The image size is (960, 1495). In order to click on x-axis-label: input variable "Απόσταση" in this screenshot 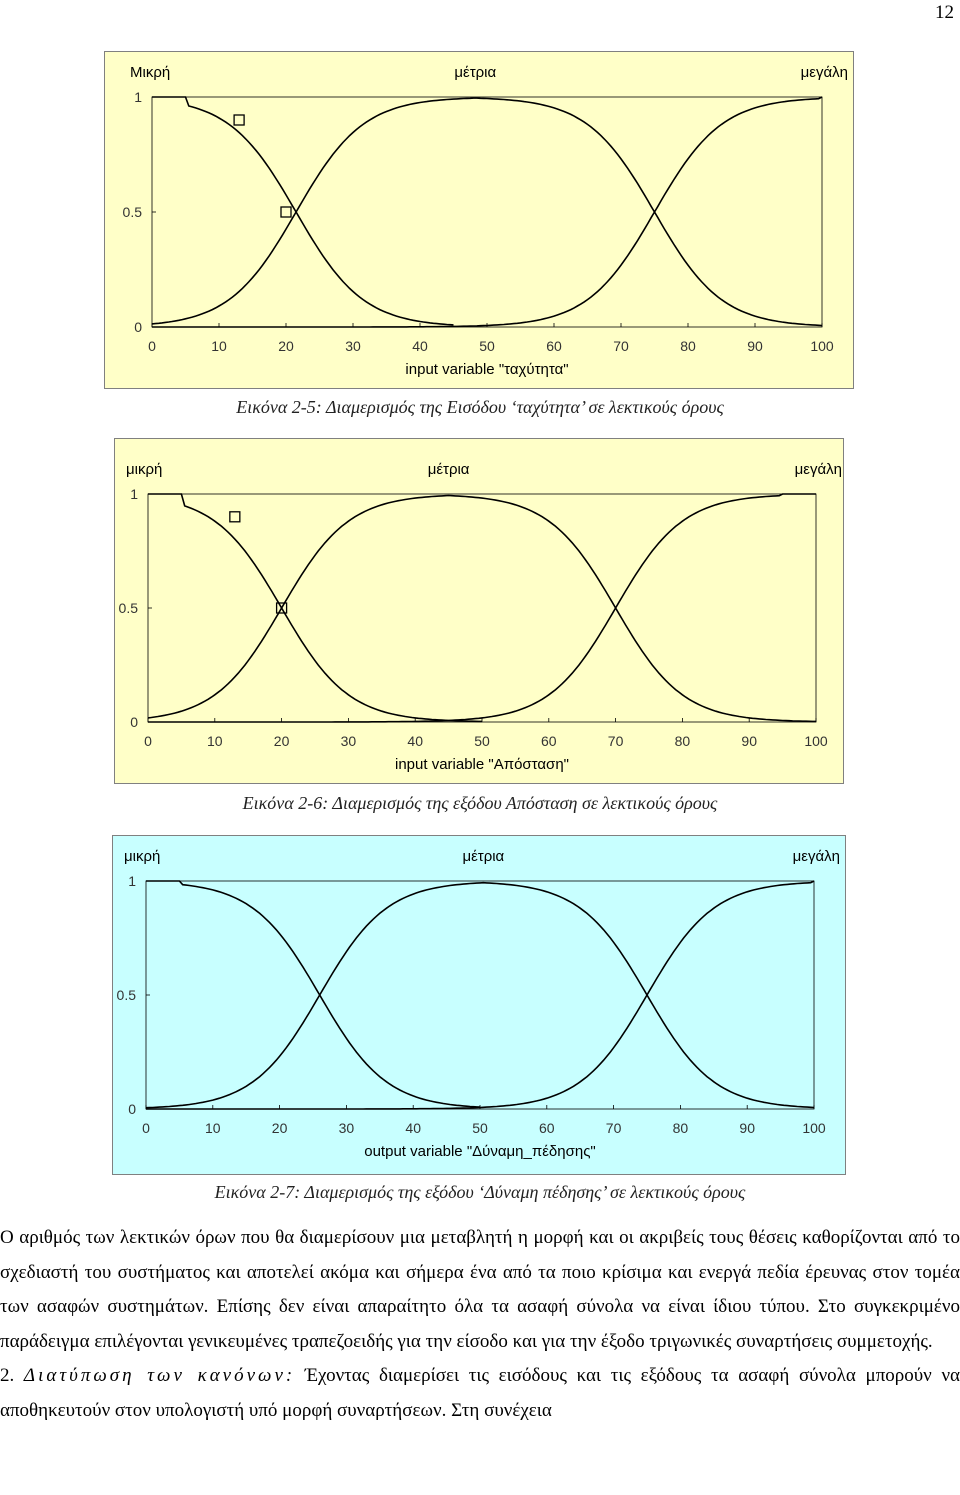, I will do `click(482, 764)`.